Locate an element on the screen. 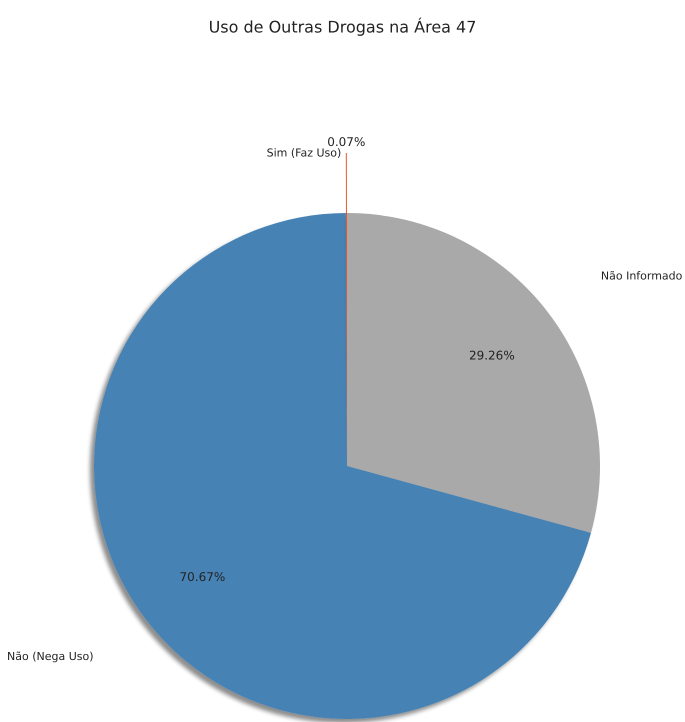 The width and height of the screenshot is (685, 722). slice-label: Não Informado is located at coordinates (641, 276).